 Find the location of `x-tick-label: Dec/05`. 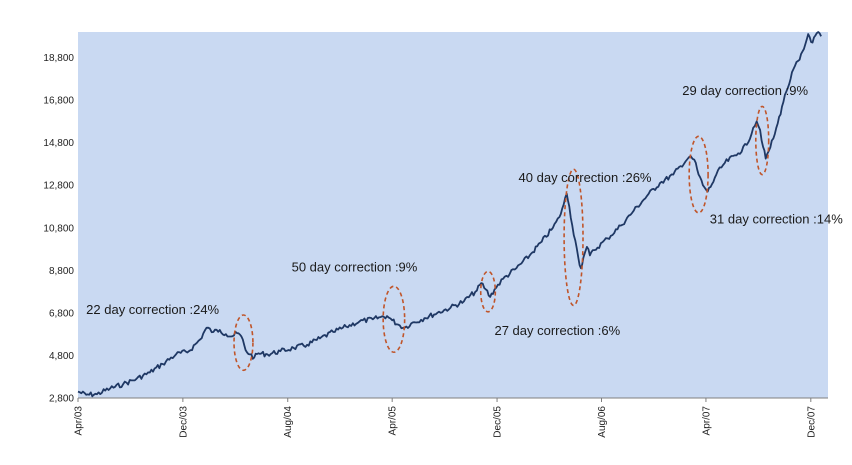

x-tick-label: Dec/05 is located at coordinates (498, 422).